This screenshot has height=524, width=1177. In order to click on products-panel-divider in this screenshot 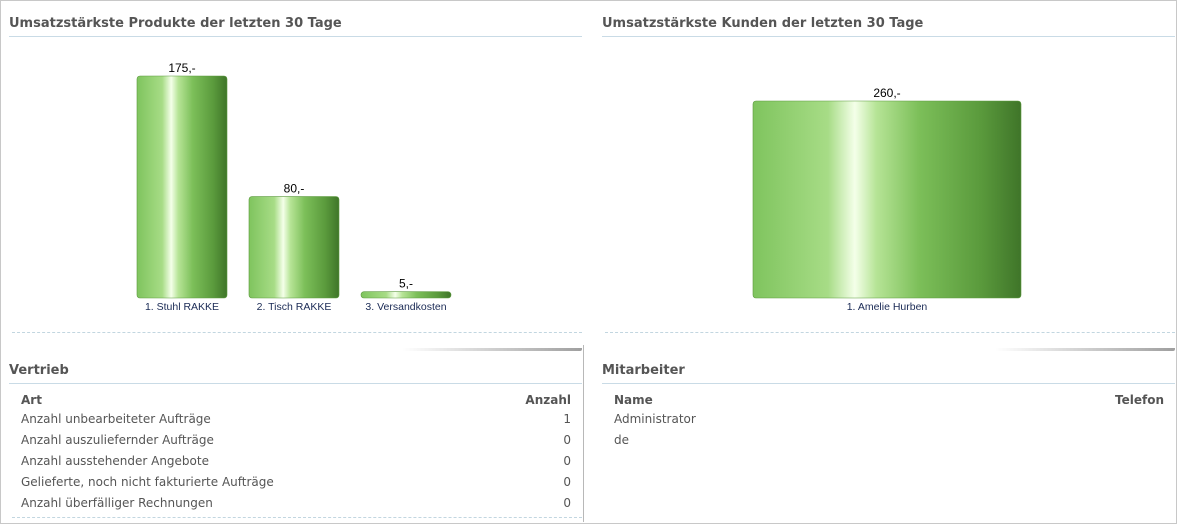, I will do `click(297, 332)`.